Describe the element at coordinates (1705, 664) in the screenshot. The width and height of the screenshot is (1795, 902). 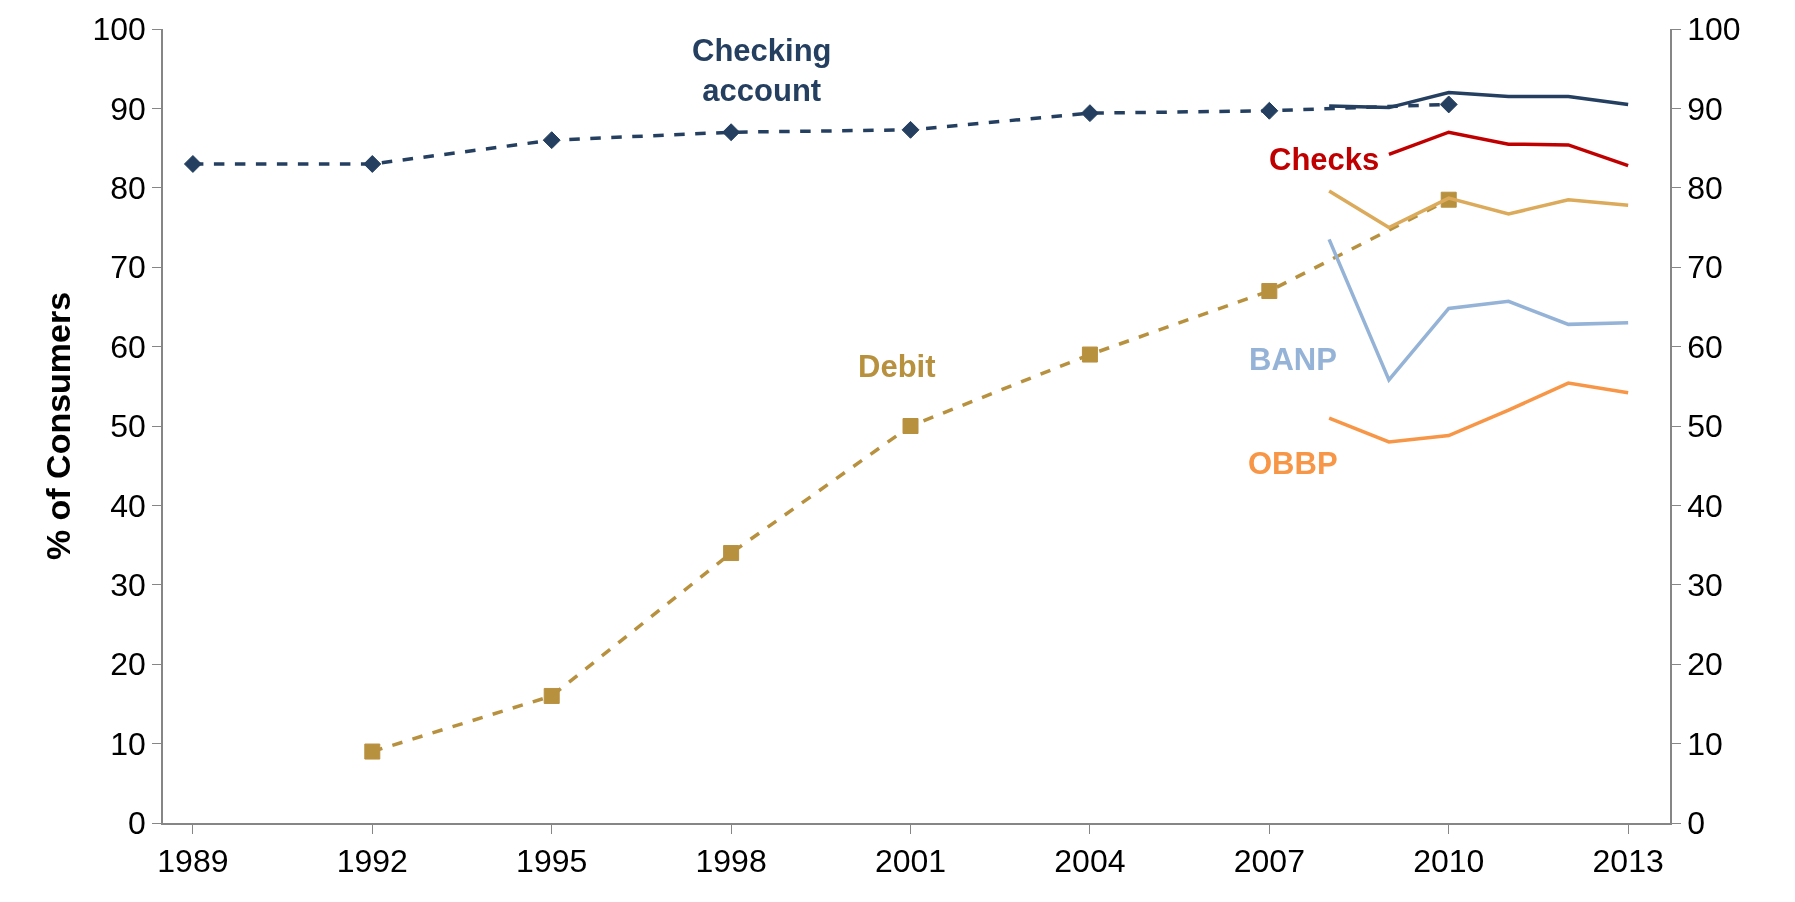
I see `y2-tick-label: 20` at that location.